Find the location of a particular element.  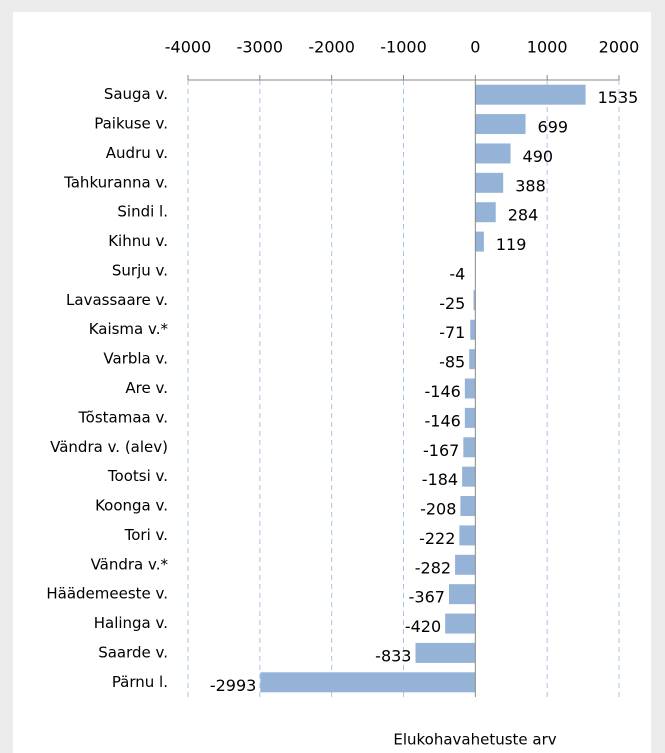

value-label: -4 is located at coordinates (457, 273).